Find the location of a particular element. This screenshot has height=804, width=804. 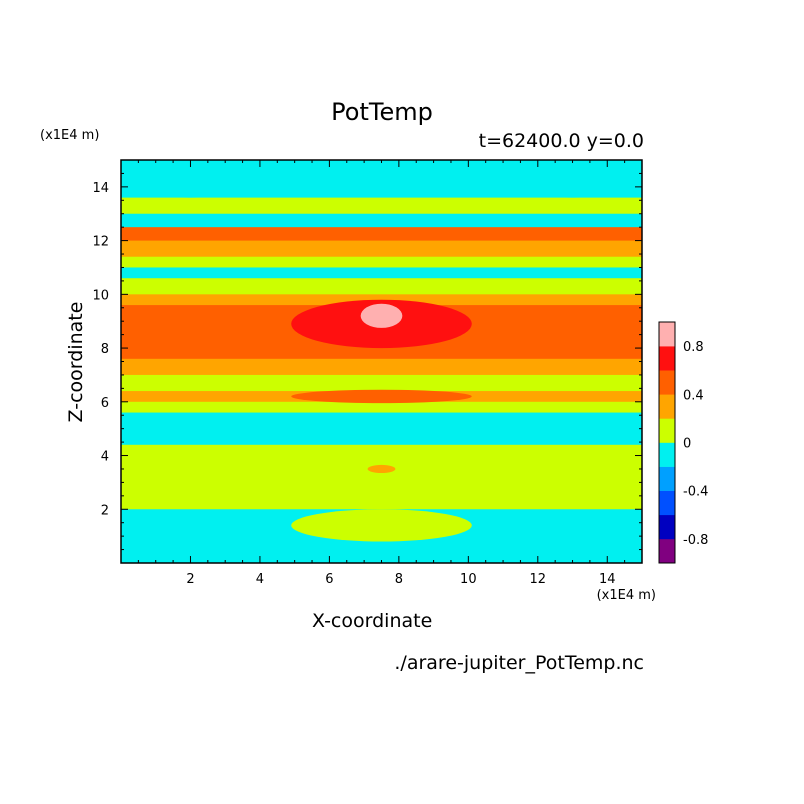

y-tick-label-10: 10 is located at coordinates (100, 295).